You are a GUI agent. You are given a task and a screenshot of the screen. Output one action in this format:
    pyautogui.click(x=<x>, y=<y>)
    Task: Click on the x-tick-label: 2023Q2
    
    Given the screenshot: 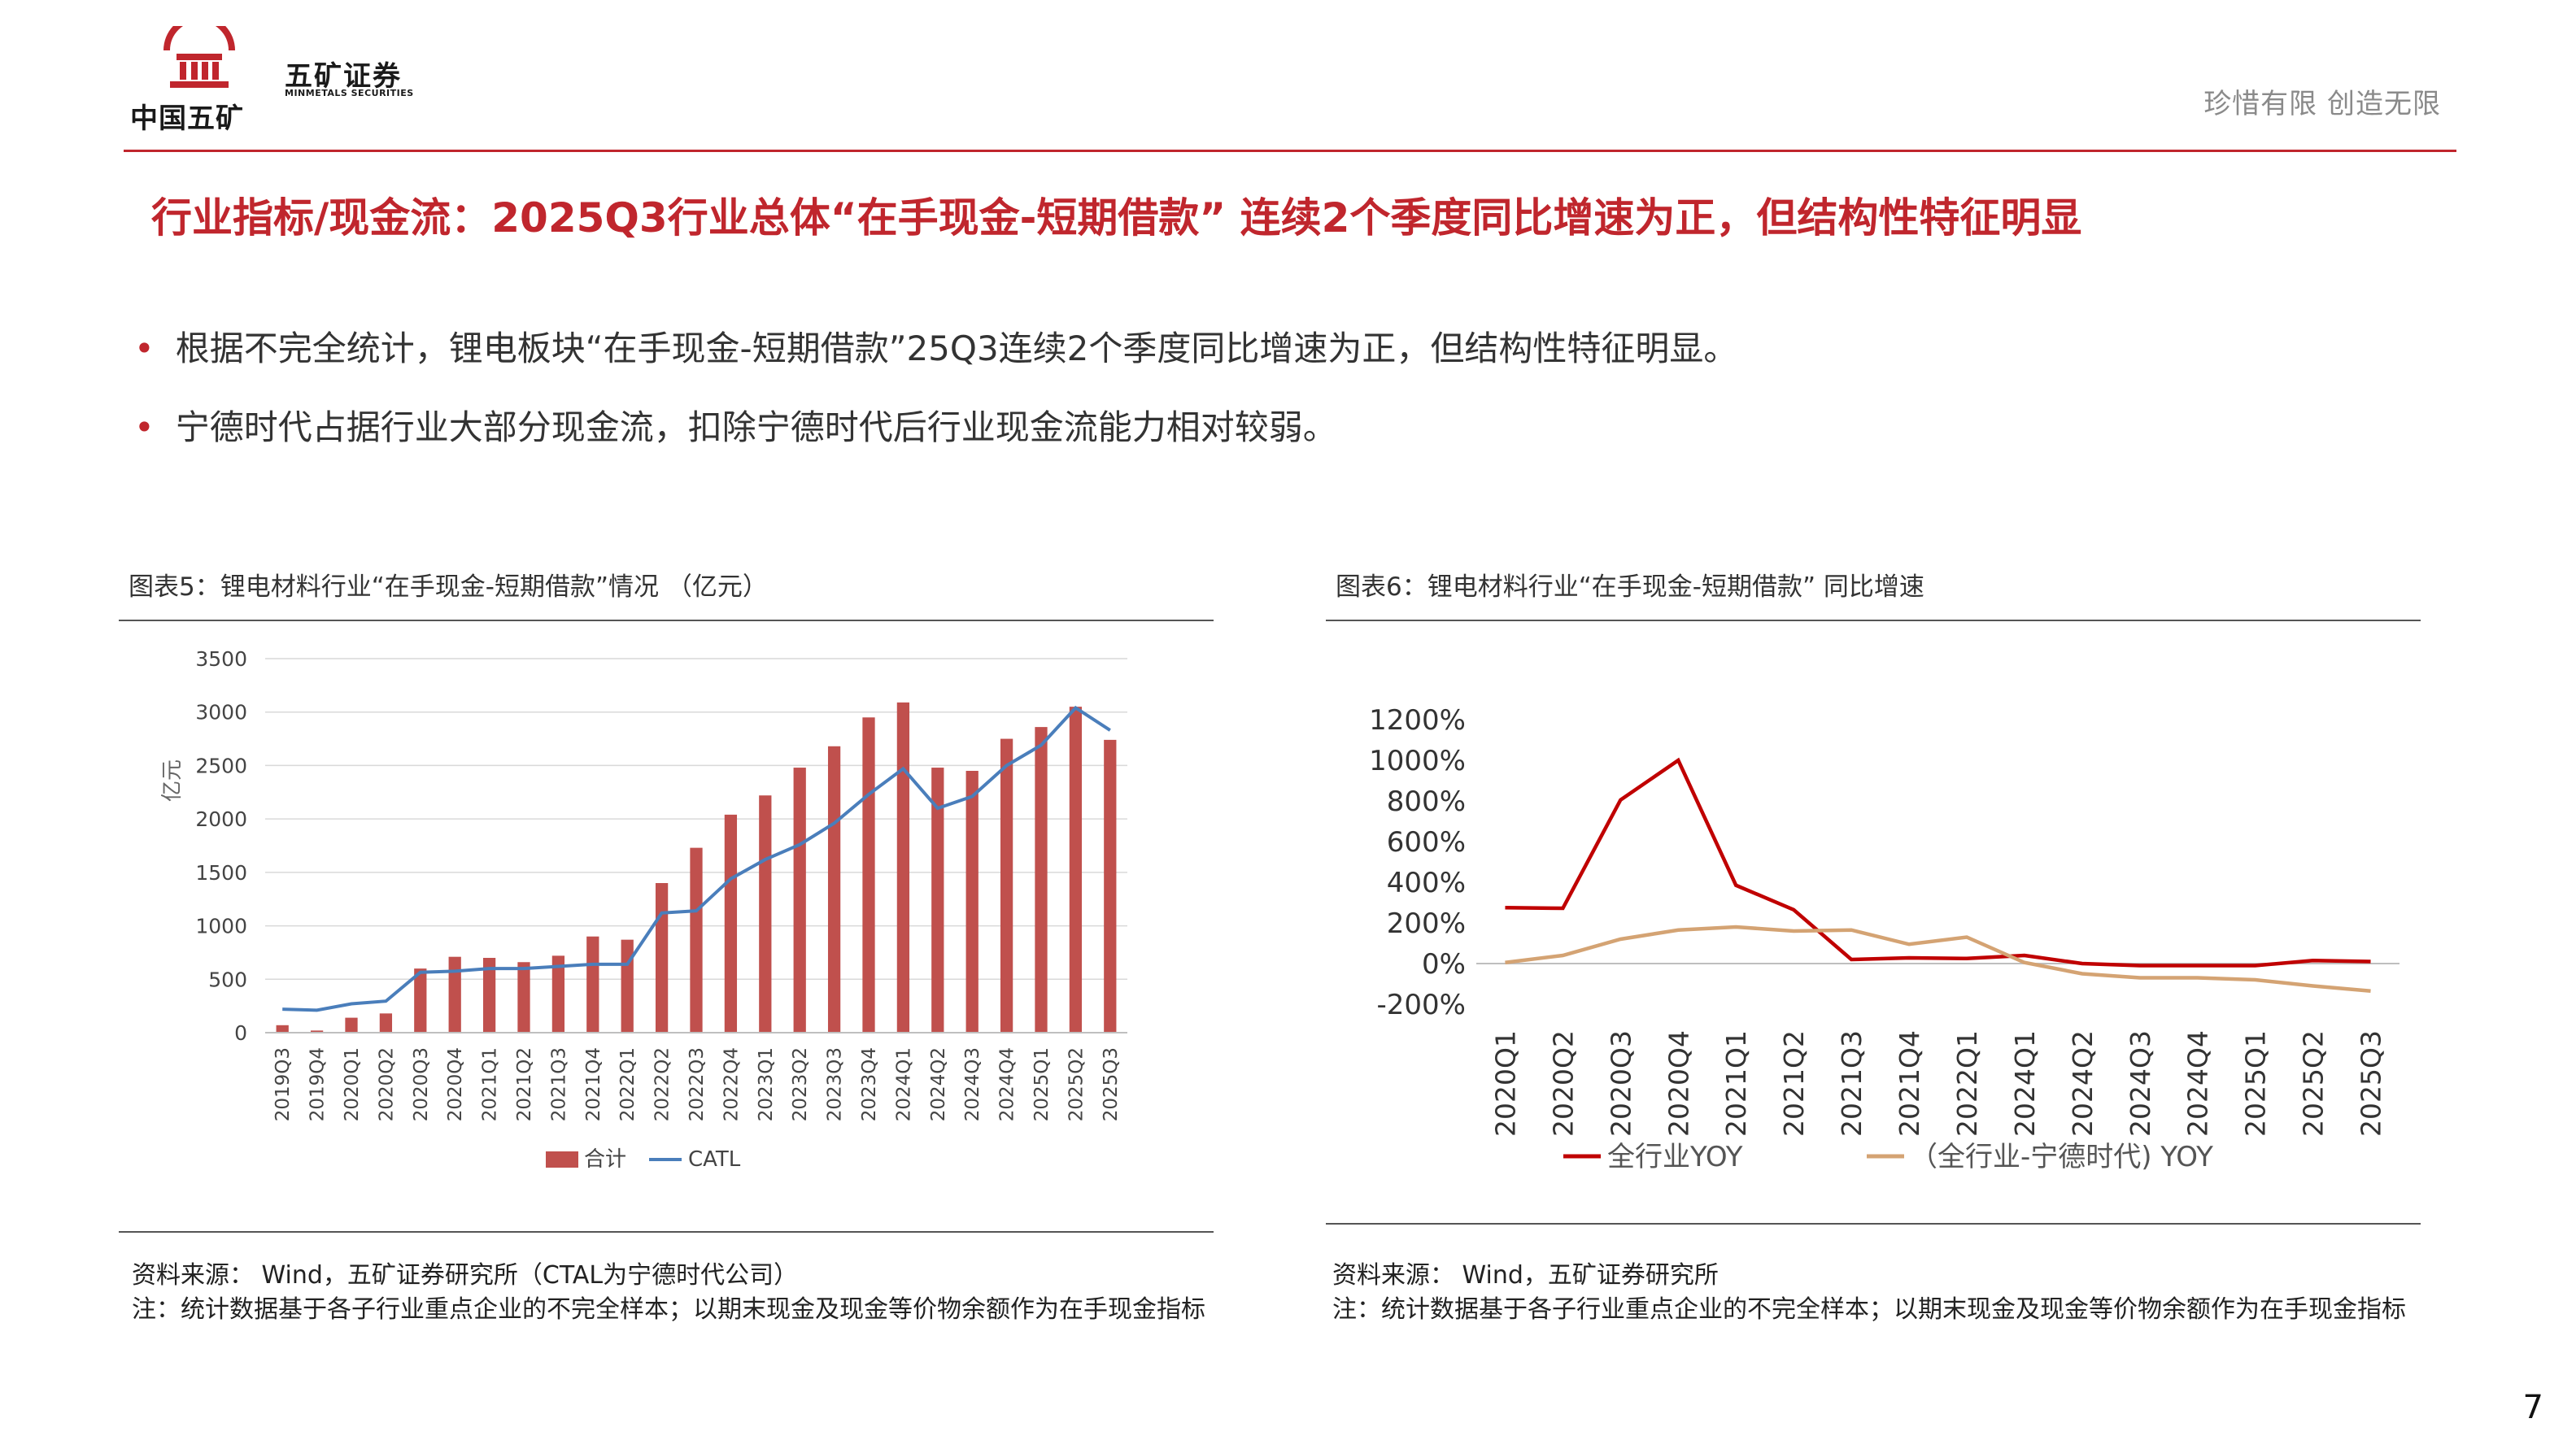 What is the action you would take?
    pyautogui.click(x=800, y=1084)
    